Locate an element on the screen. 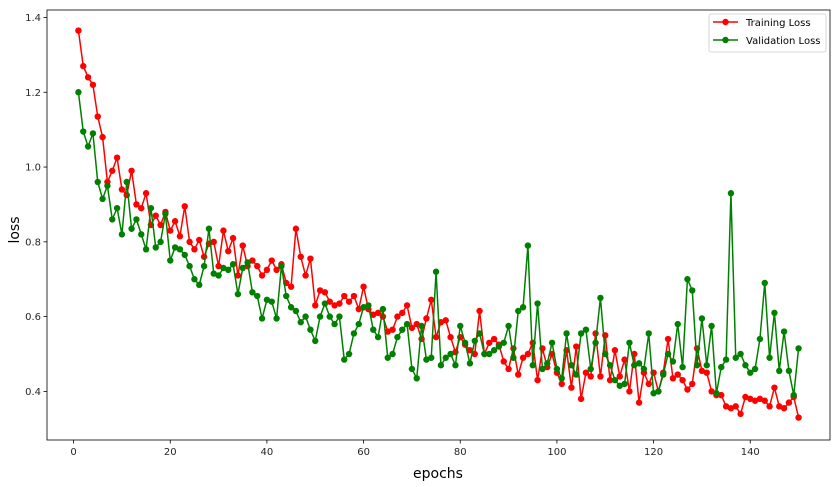 Image resolution: width=840 pixels, height=487 pixels. x-tick-label: 60 is located at coordinates (363, 452).